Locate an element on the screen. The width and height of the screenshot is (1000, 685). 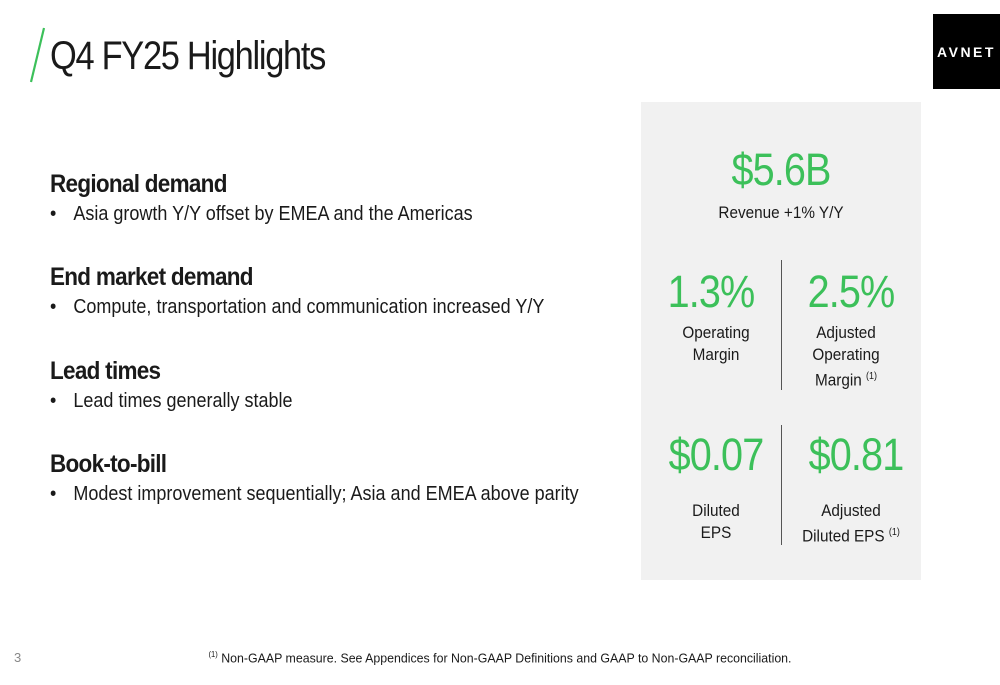
logo-text: AVNET is located at coordinates (966, 51).